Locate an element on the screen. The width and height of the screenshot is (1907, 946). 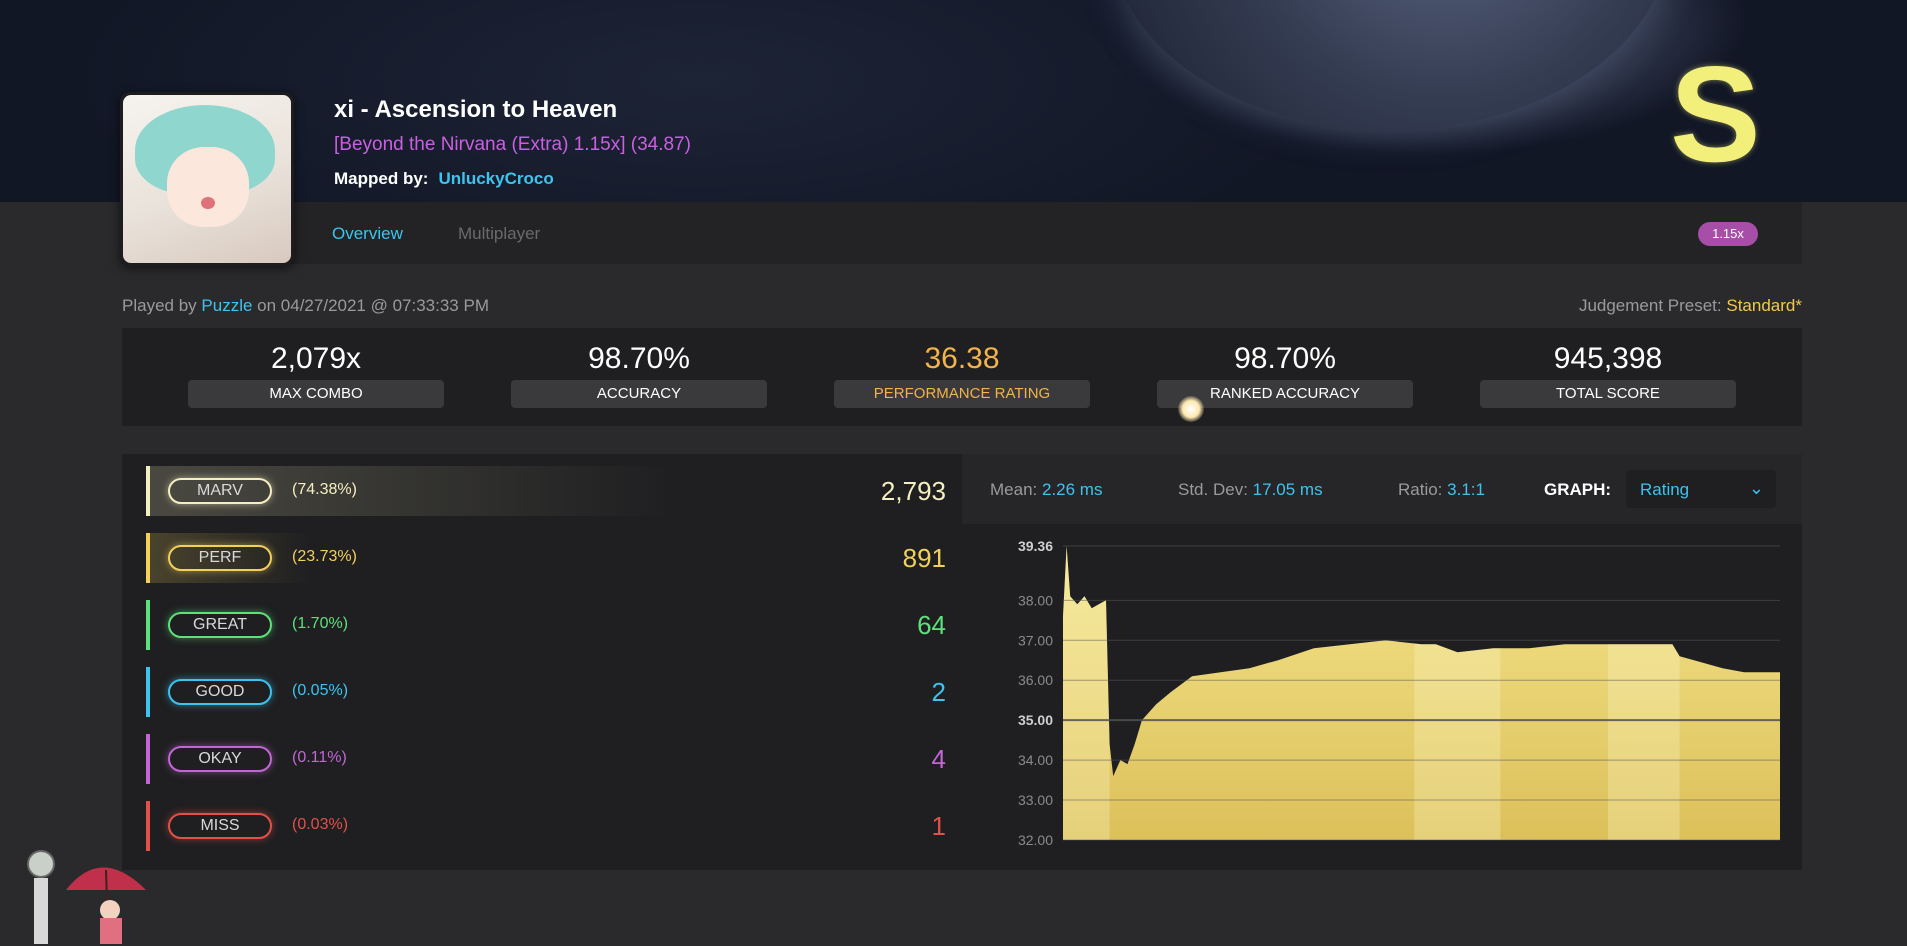
stat-total-score: 945,398 TOTAL SCORE is located at coordinates (1608, 375).